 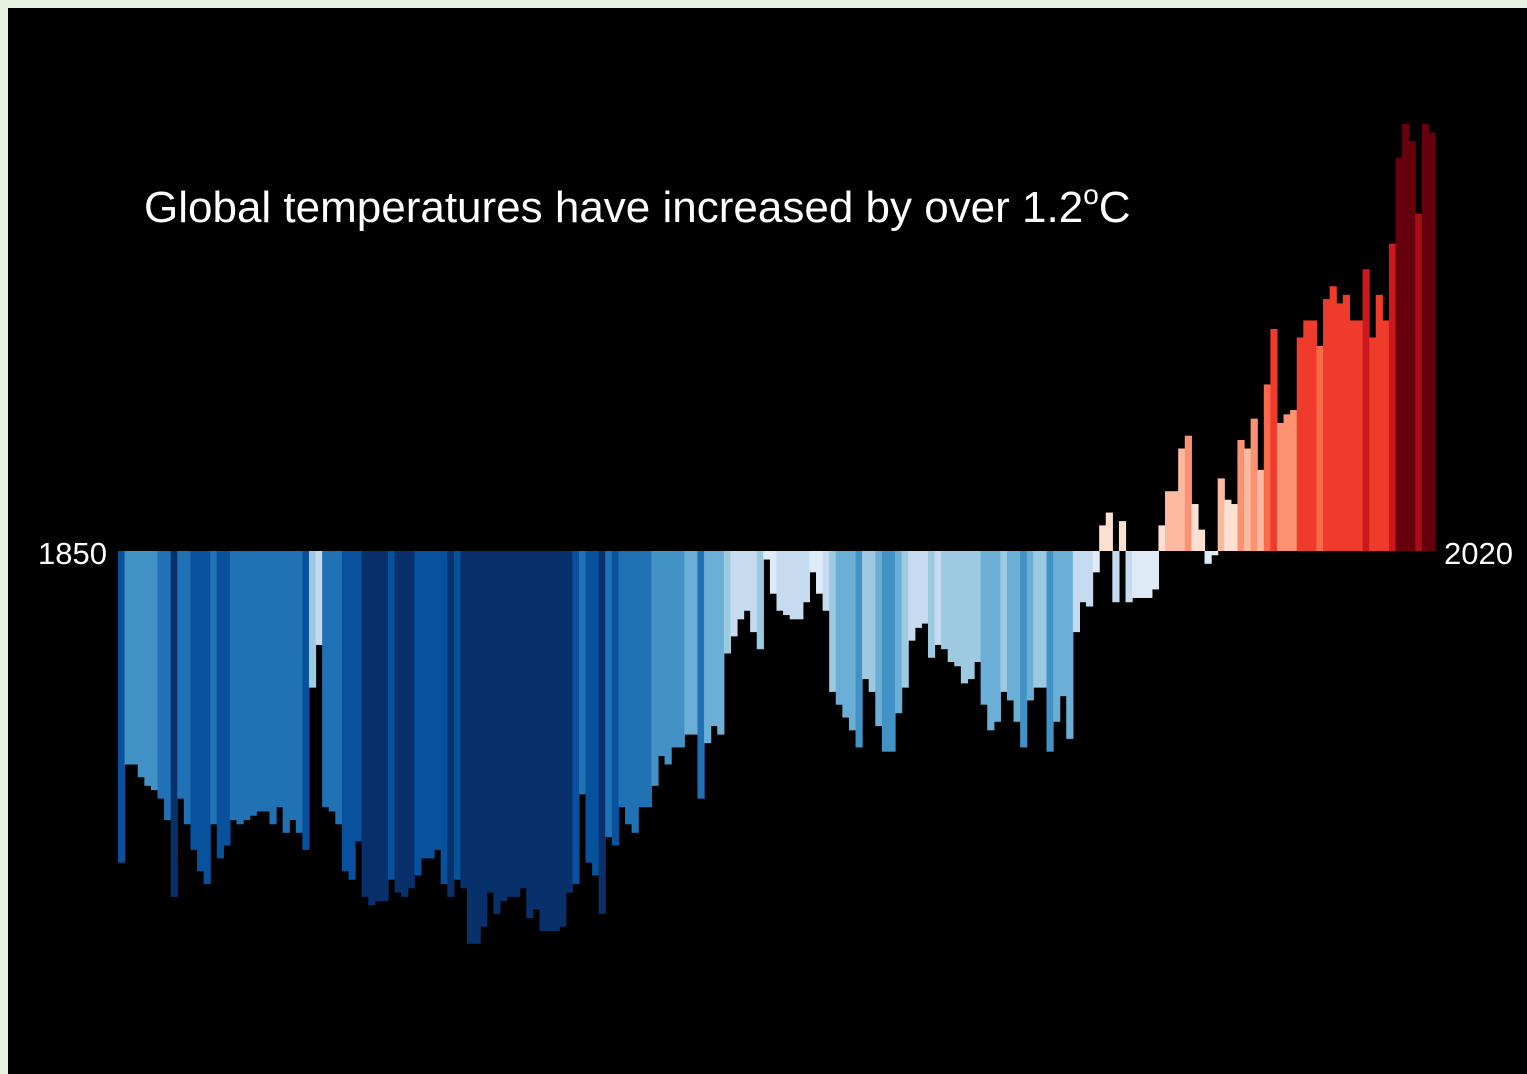 What do you see at coordinates (734, 594) in the screenshot?
I see `bar-1943` at bounding box center [734, 594].